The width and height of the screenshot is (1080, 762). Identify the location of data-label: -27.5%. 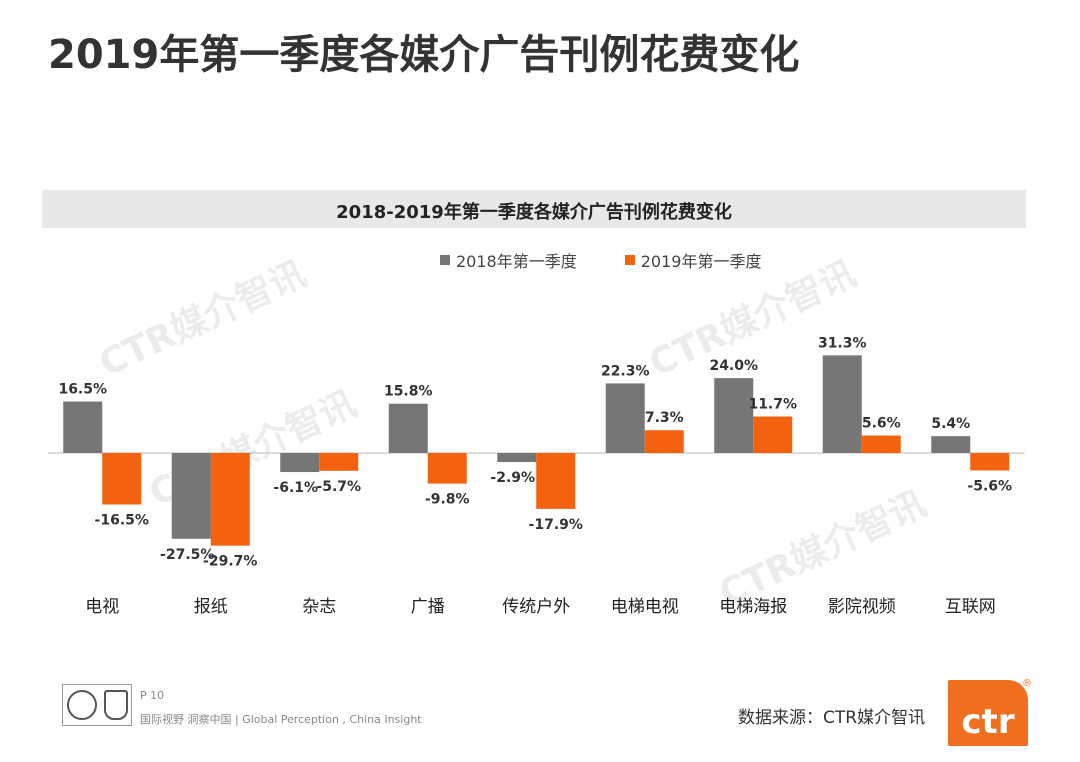
(187, 555).